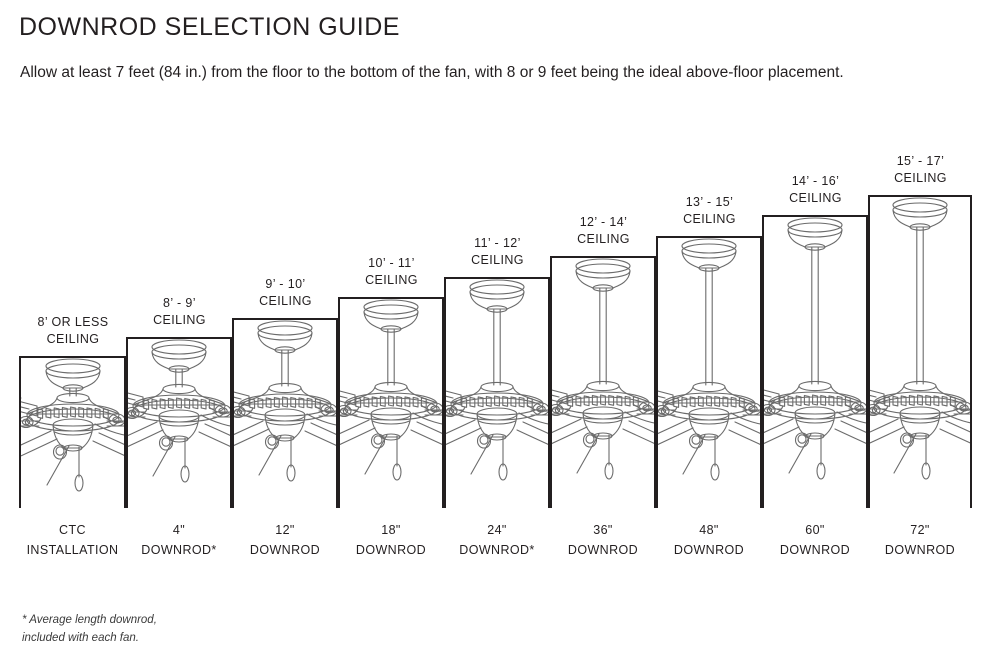 This screenshot has width=990, height=670. I want to click on ceiling-height-label: 12’ - 14’ CEILING, so click(603, 230).